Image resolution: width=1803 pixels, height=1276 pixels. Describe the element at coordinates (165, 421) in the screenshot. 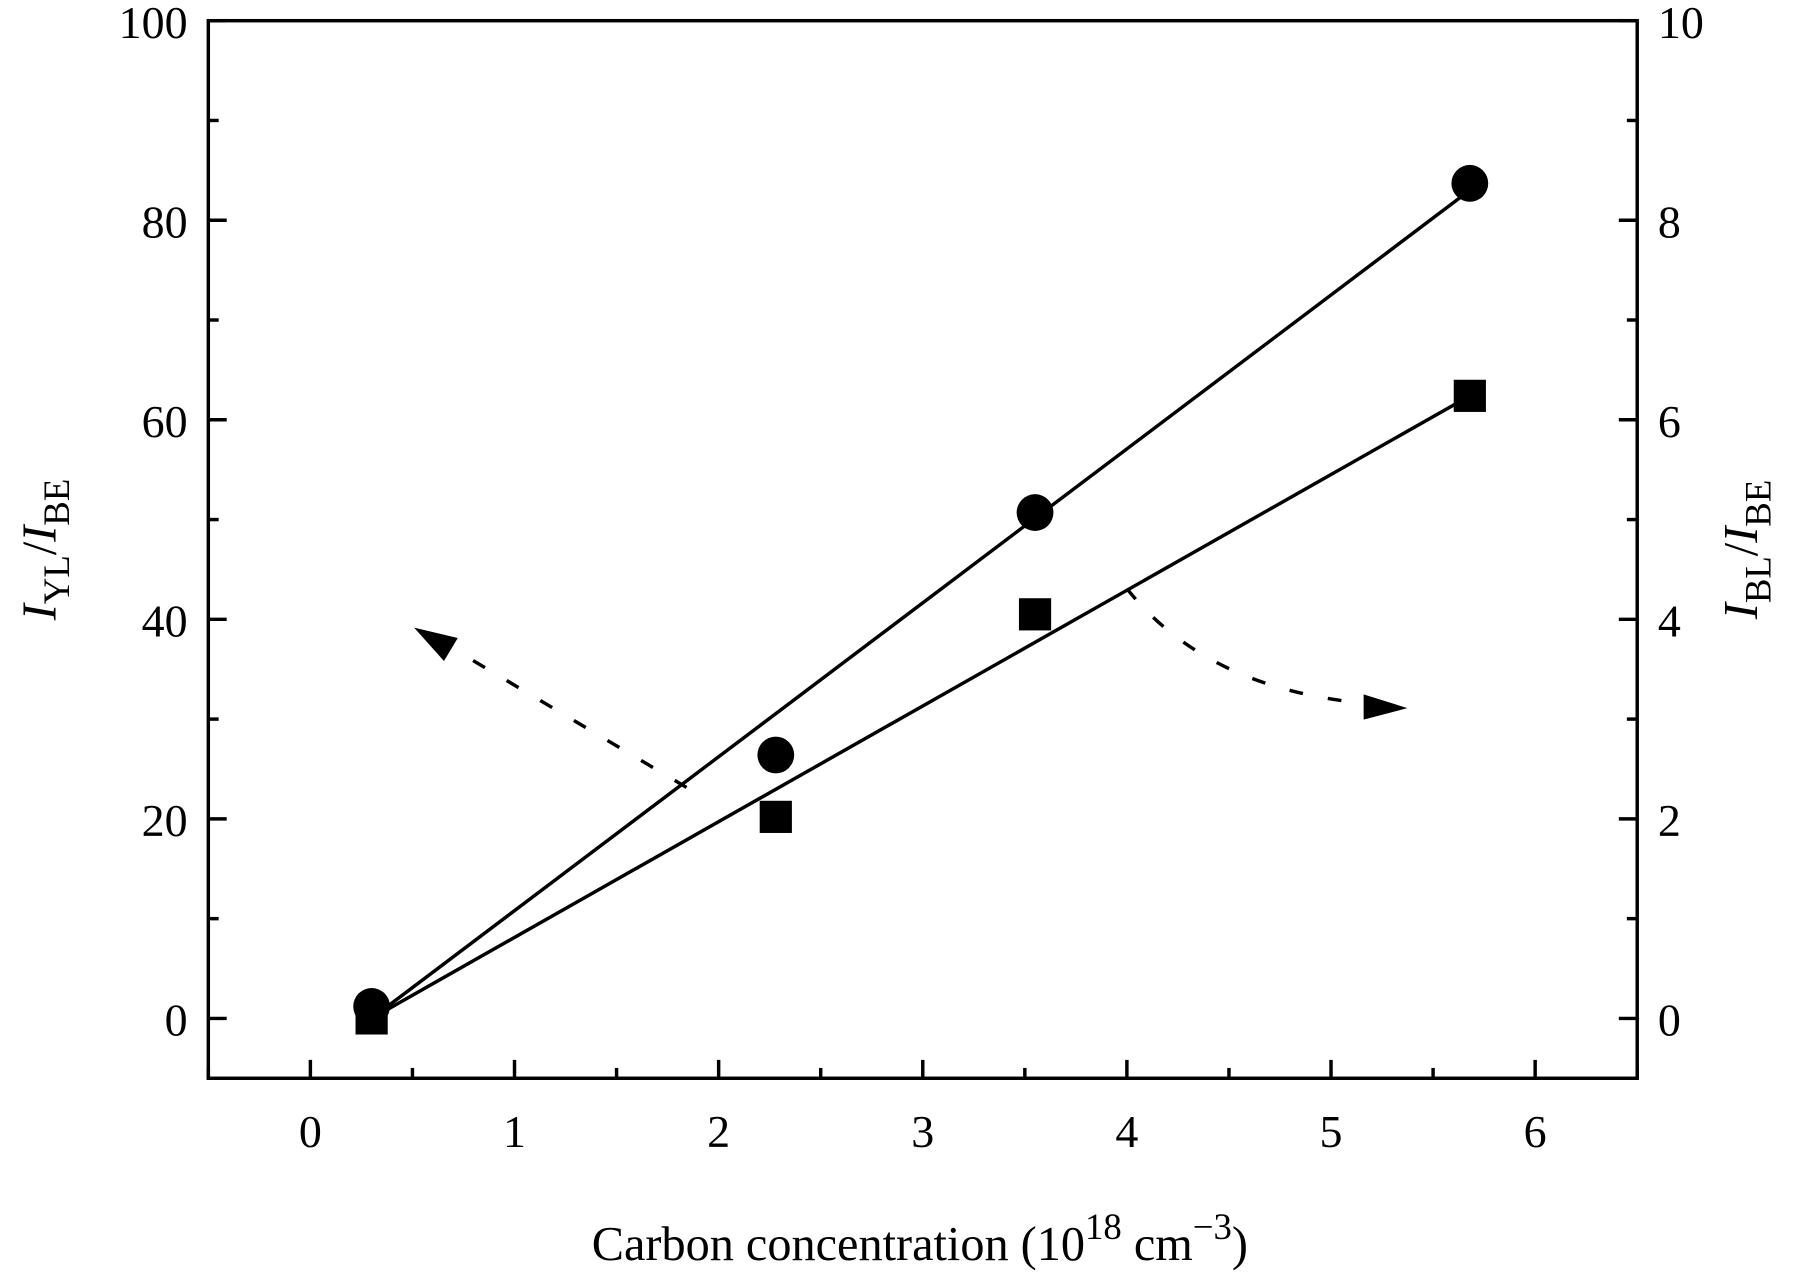

I see `y-left-tick-label: 60` at that location.